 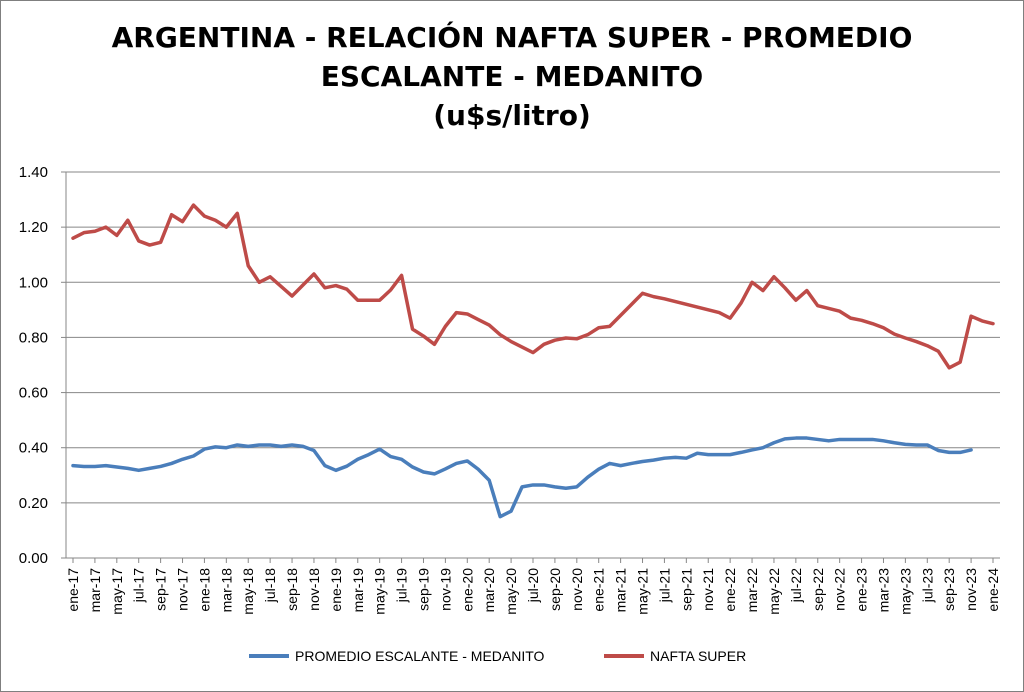 What do you see at coordinates (33, 282) in the screenshot?
I see `y-tick-label: 1.00` at bounding box center [33, 282].